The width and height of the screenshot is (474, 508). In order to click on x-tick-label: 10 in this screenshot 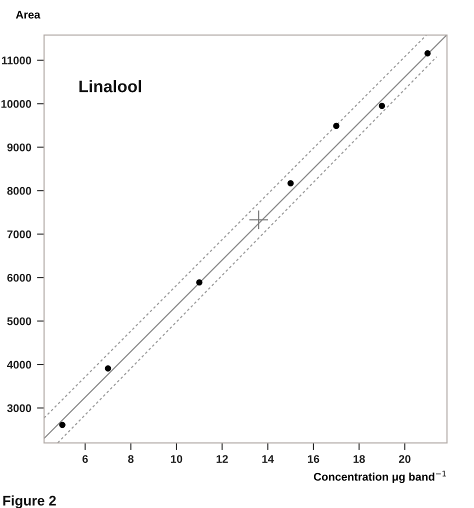, I will do `click(176, 459)`.